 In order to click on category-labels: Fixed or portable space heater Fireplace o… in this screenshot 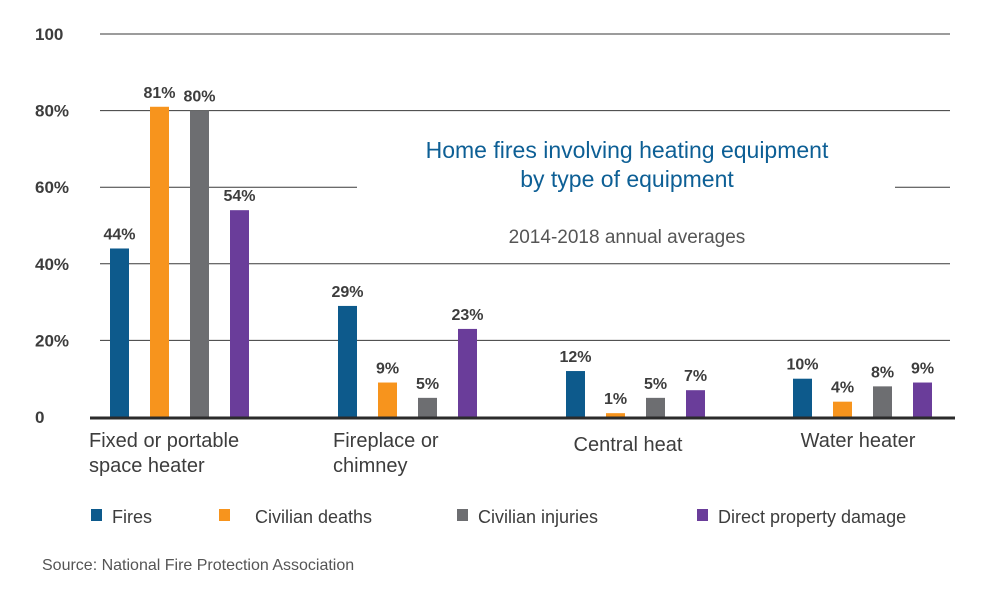, I will do `click(502, 453)`.